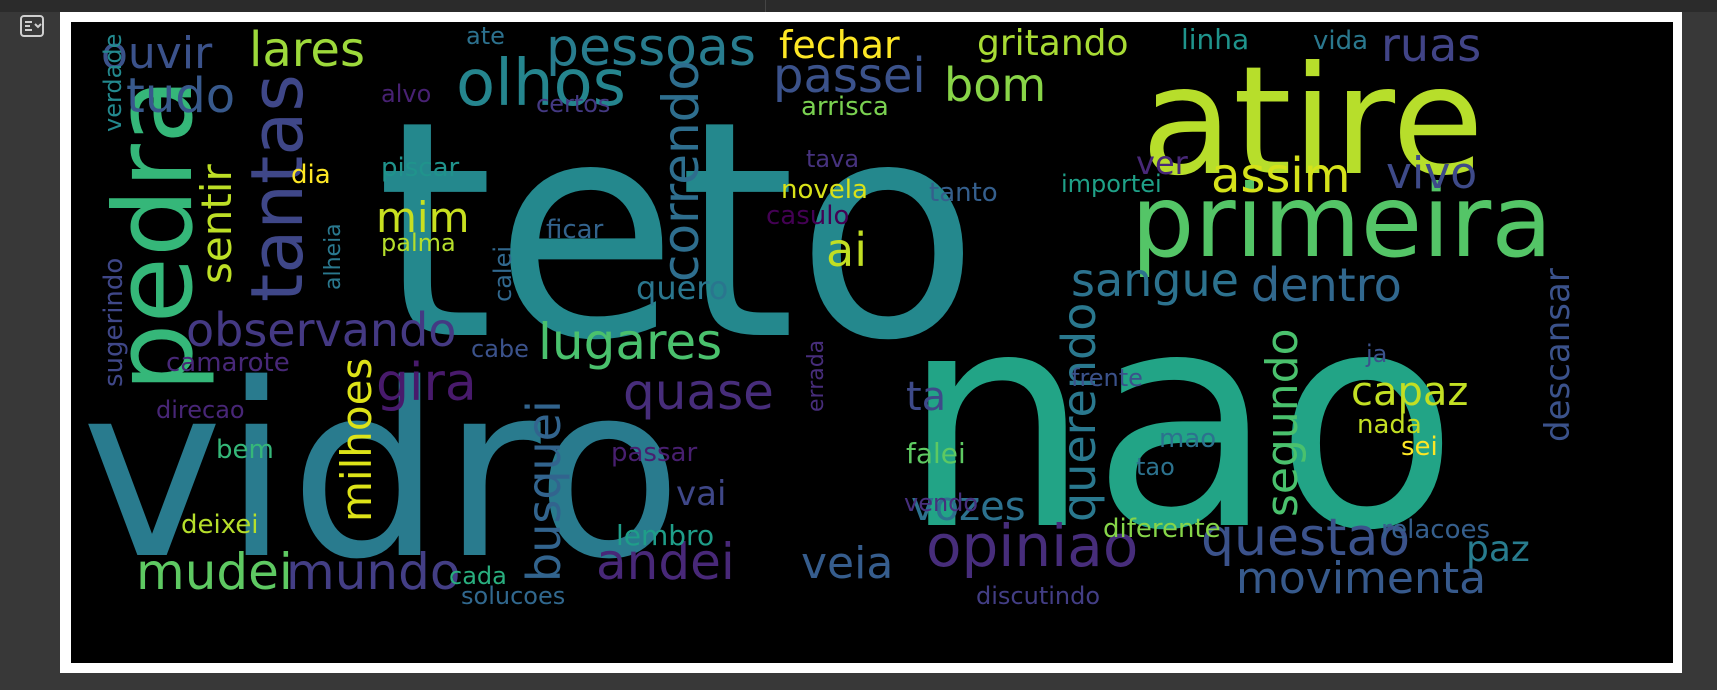 The height and width of the screenshot is (690, 1717). What do you see at coordinates (681, 171) in the screenshot?
I see `word-correndo: correndo` at bounding box center [681, 171].